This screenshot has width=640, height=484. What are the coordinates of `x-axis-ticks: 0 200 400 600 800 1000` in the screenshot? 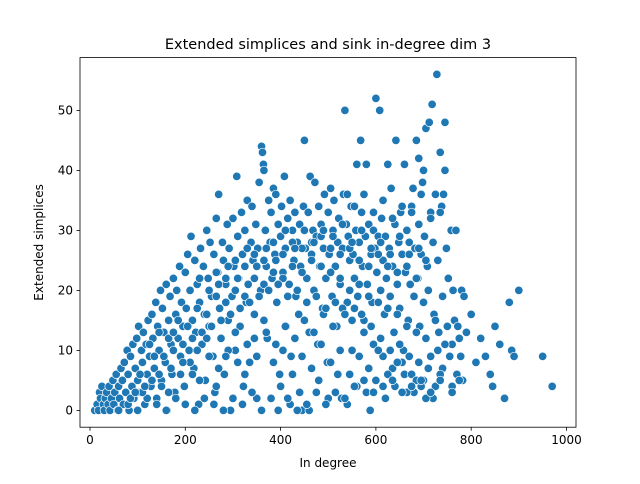 It's located at (334, 437).